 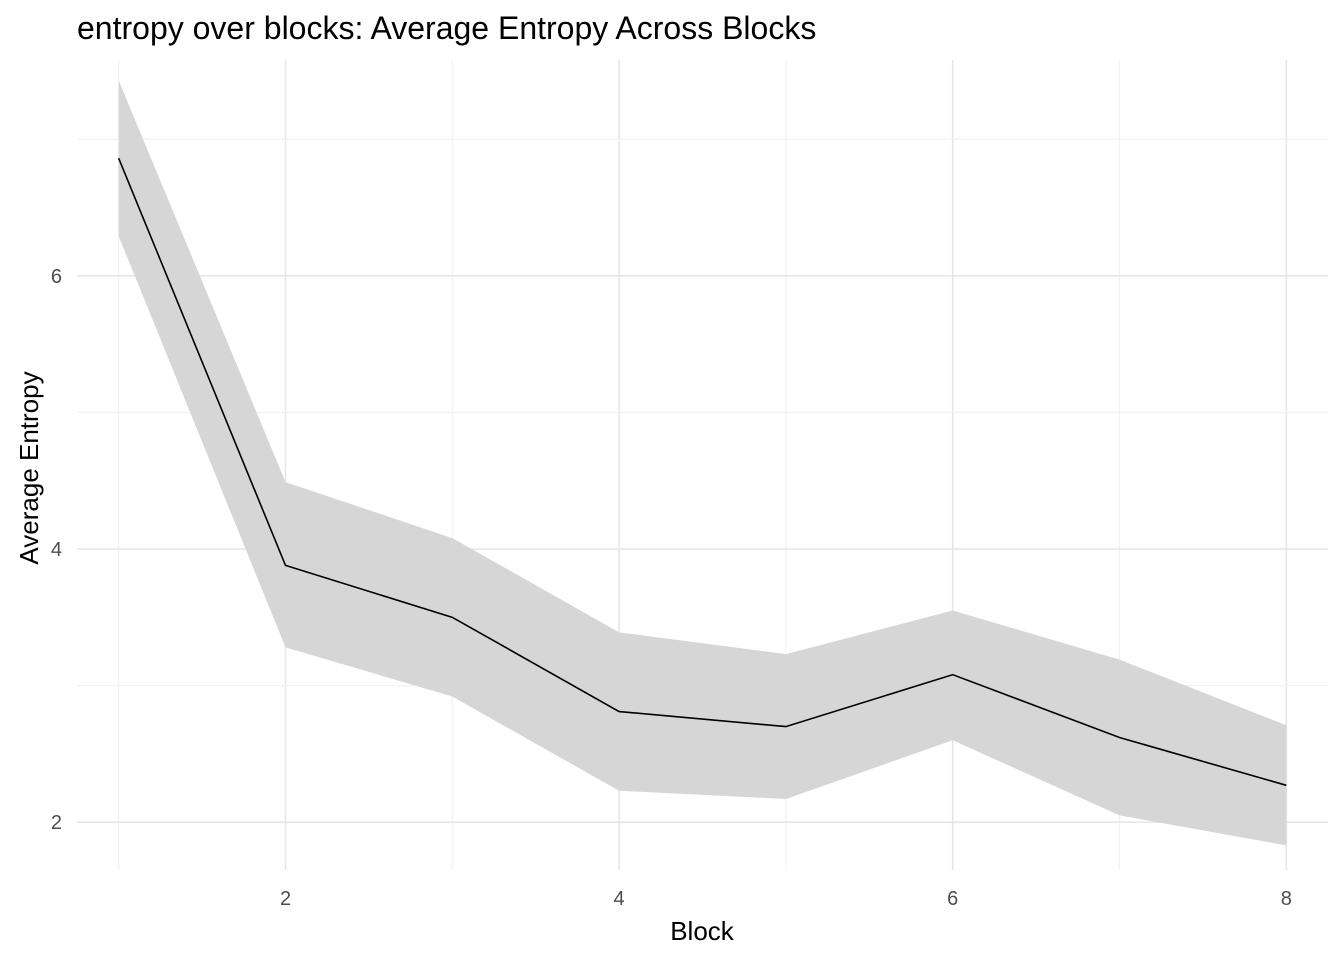 I want to click on x-tick-label: 4, so click(x=619, y=899).